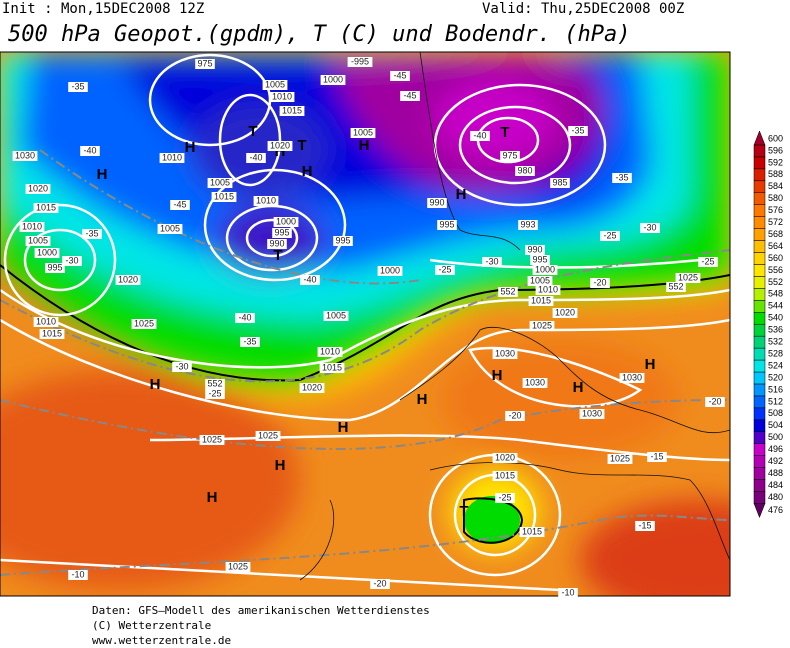  I want to click on contour-label: 980, so click(524, 170).